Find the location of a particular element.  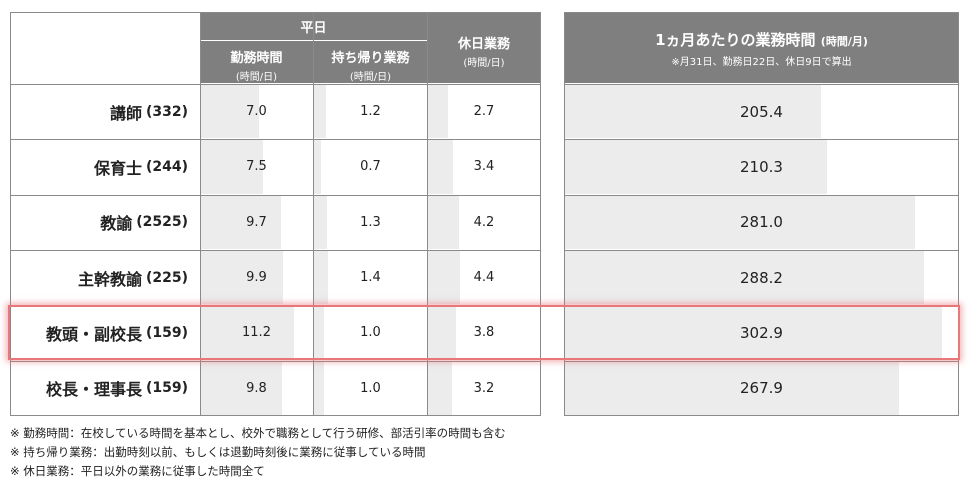

row-count: (244) is located at coordinates (166, 166).